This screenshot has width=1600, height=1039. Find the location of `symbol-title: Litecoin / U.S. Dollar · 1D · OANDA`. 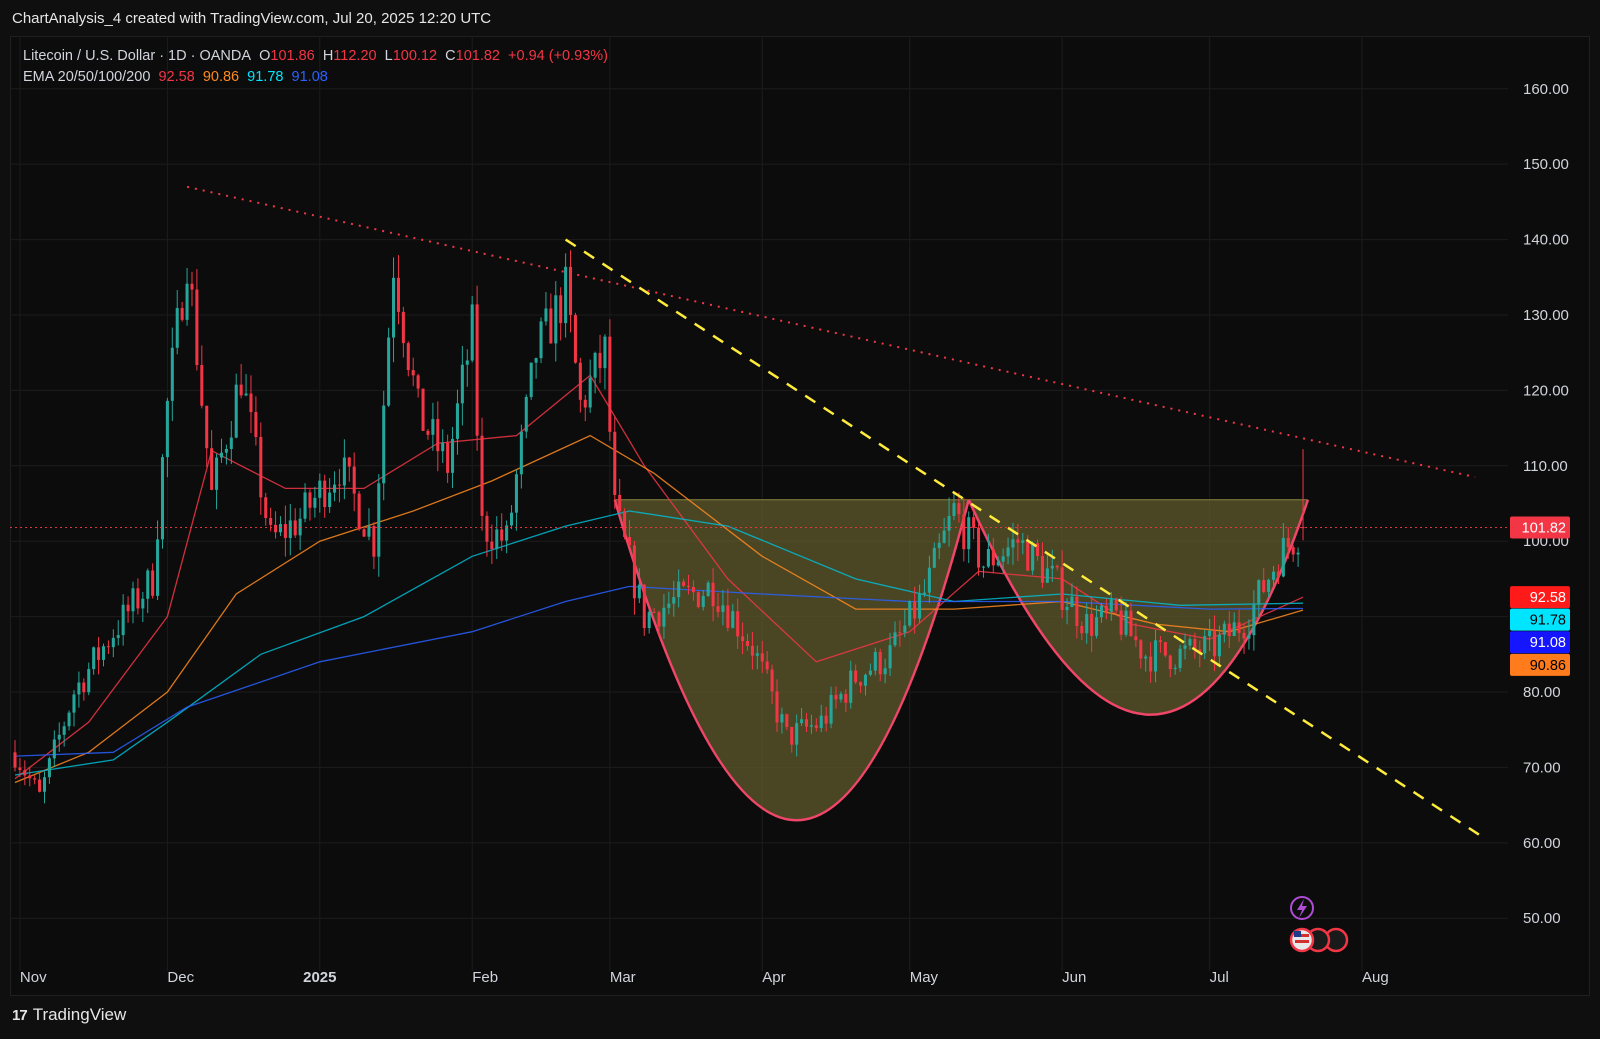

symbol-title: Litecoin / U.S. Dollar · 1D · OANDA is located at coordinates (137, 56).